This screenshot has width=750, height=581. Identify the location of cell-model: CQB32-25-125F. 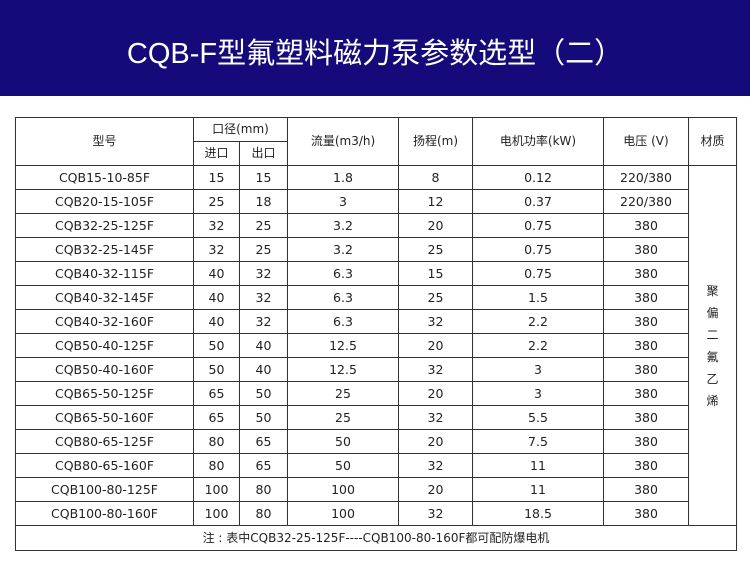
(104, 225).